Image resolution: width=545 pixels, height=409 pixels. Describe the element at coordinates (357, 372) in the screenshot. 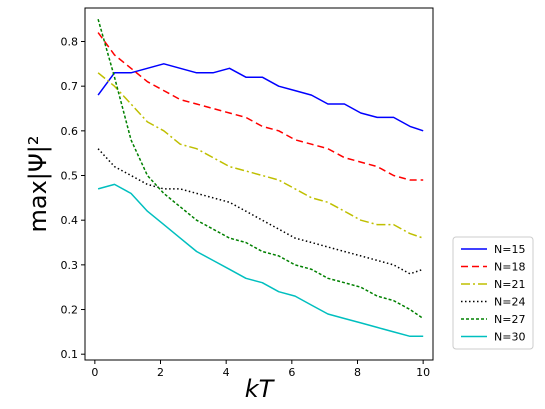

I see `x-tick-label-4: 8` at that location.